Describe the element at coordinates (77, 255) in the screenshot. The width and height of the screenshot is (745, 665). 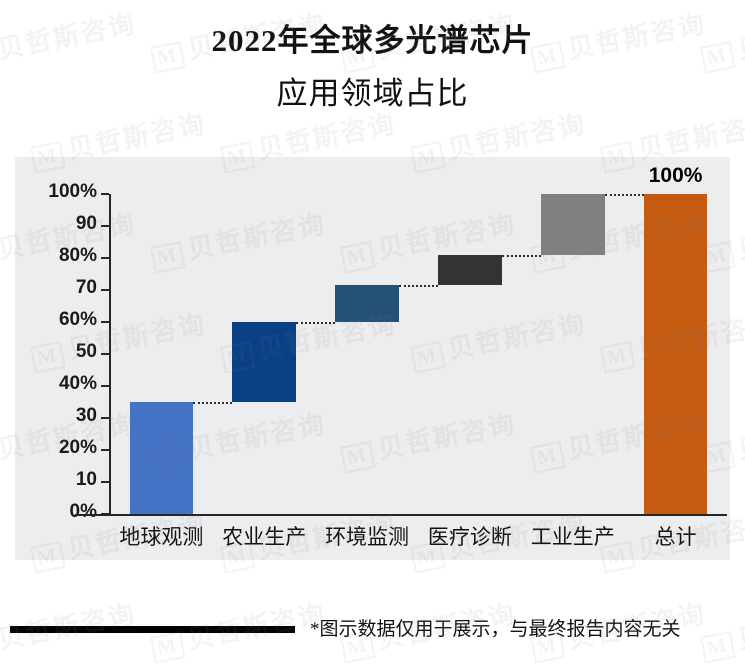
I see `y-axis-tick-label: 80%` at that location.